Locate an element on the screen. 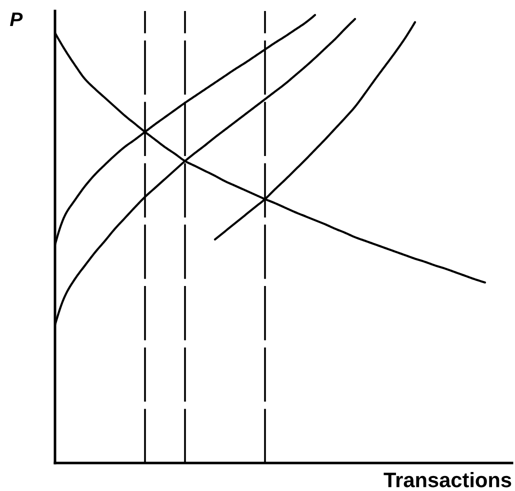 This screenshot has width=515, height=491. y-axis-title: P is located at coordinates (16, 19).